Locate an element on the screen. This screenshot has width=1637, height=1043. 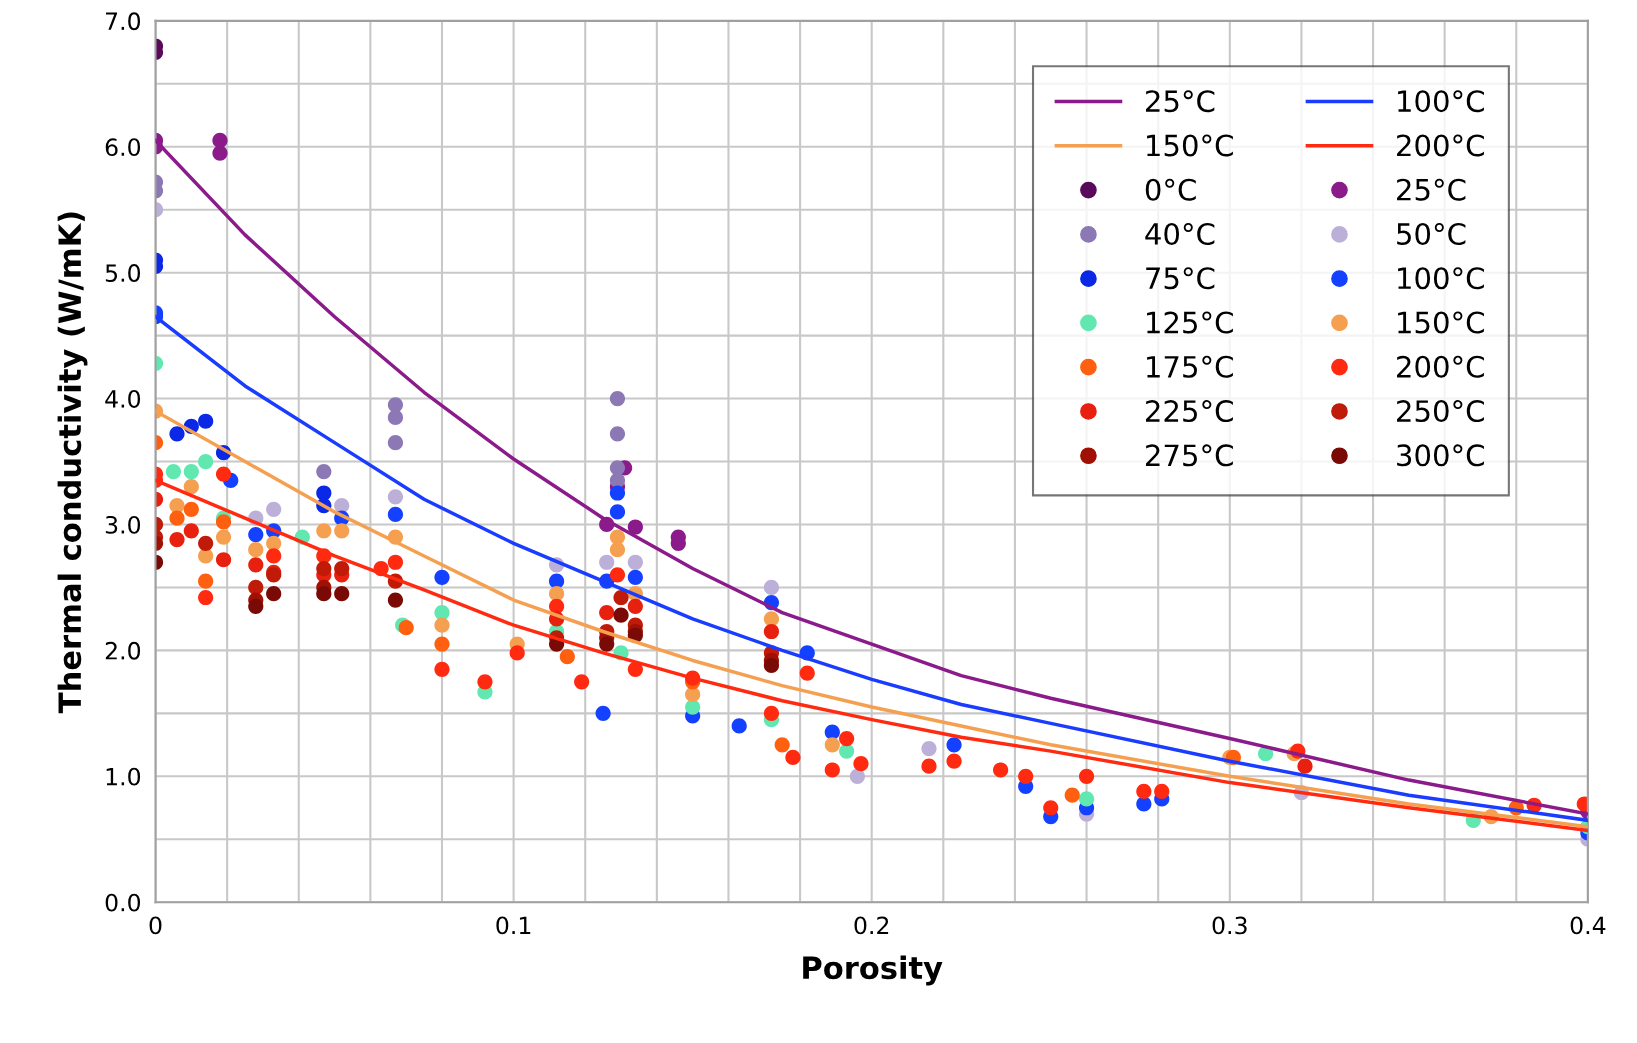
x-tick-label: 0.2 is located at coordinates (871, 925).